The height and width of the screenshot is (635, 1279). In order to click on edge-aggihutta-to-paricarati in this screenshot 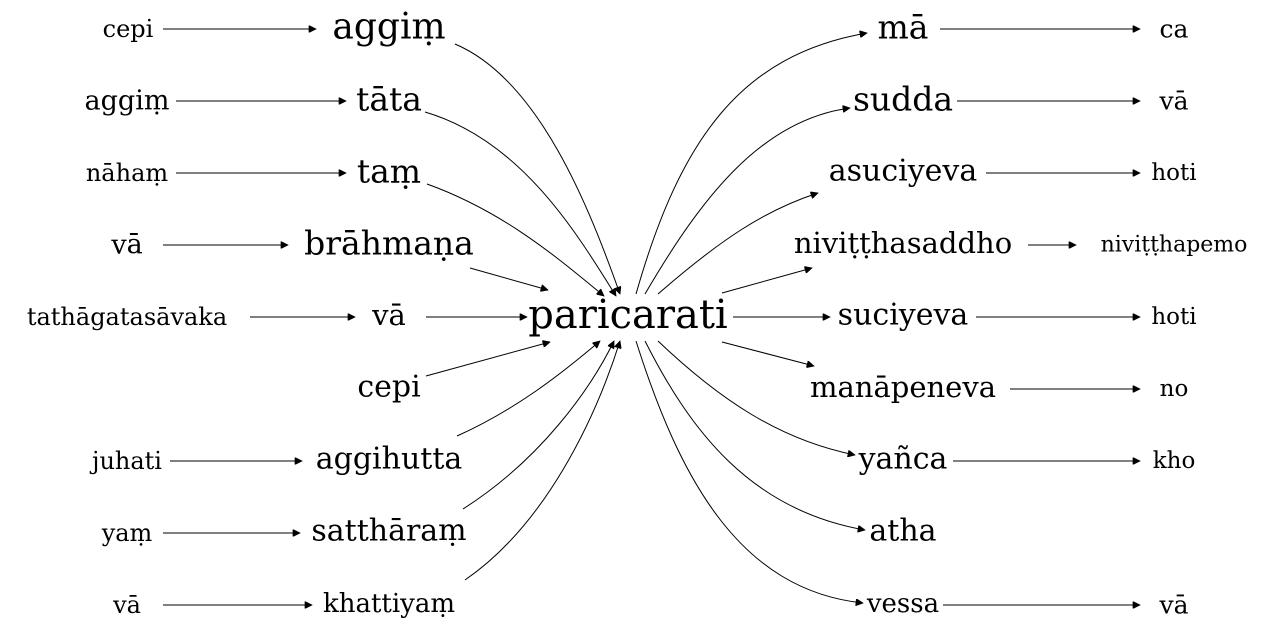, I will do `click(528, 389)`.